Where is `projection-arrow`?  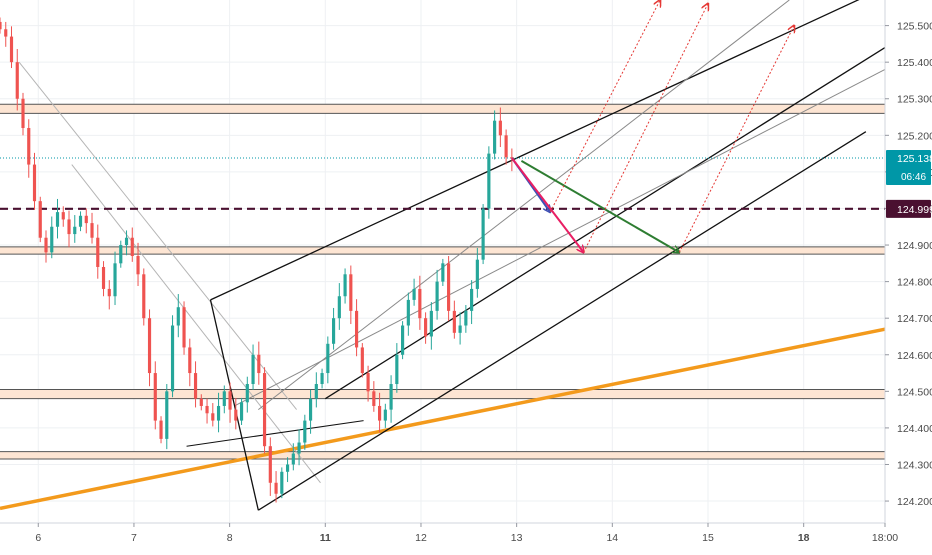
projection-arrow is located at coordinates (599, 206).